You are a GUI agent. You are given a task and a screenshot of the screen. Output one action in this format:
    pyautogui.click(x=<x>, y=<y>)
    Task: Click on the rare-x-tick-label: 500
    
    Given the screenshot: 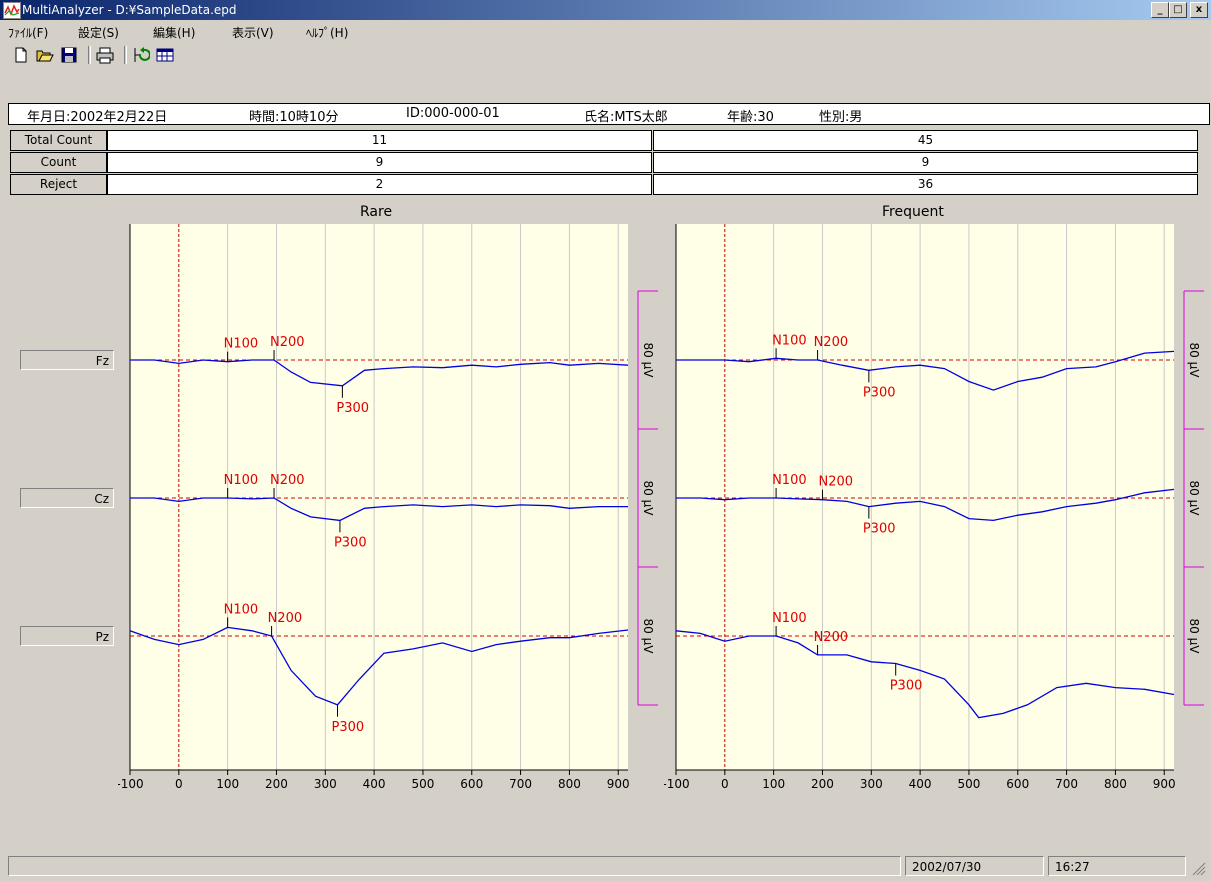 What is the action you would take?
    pyautogui.click(x=422, y=784)
    